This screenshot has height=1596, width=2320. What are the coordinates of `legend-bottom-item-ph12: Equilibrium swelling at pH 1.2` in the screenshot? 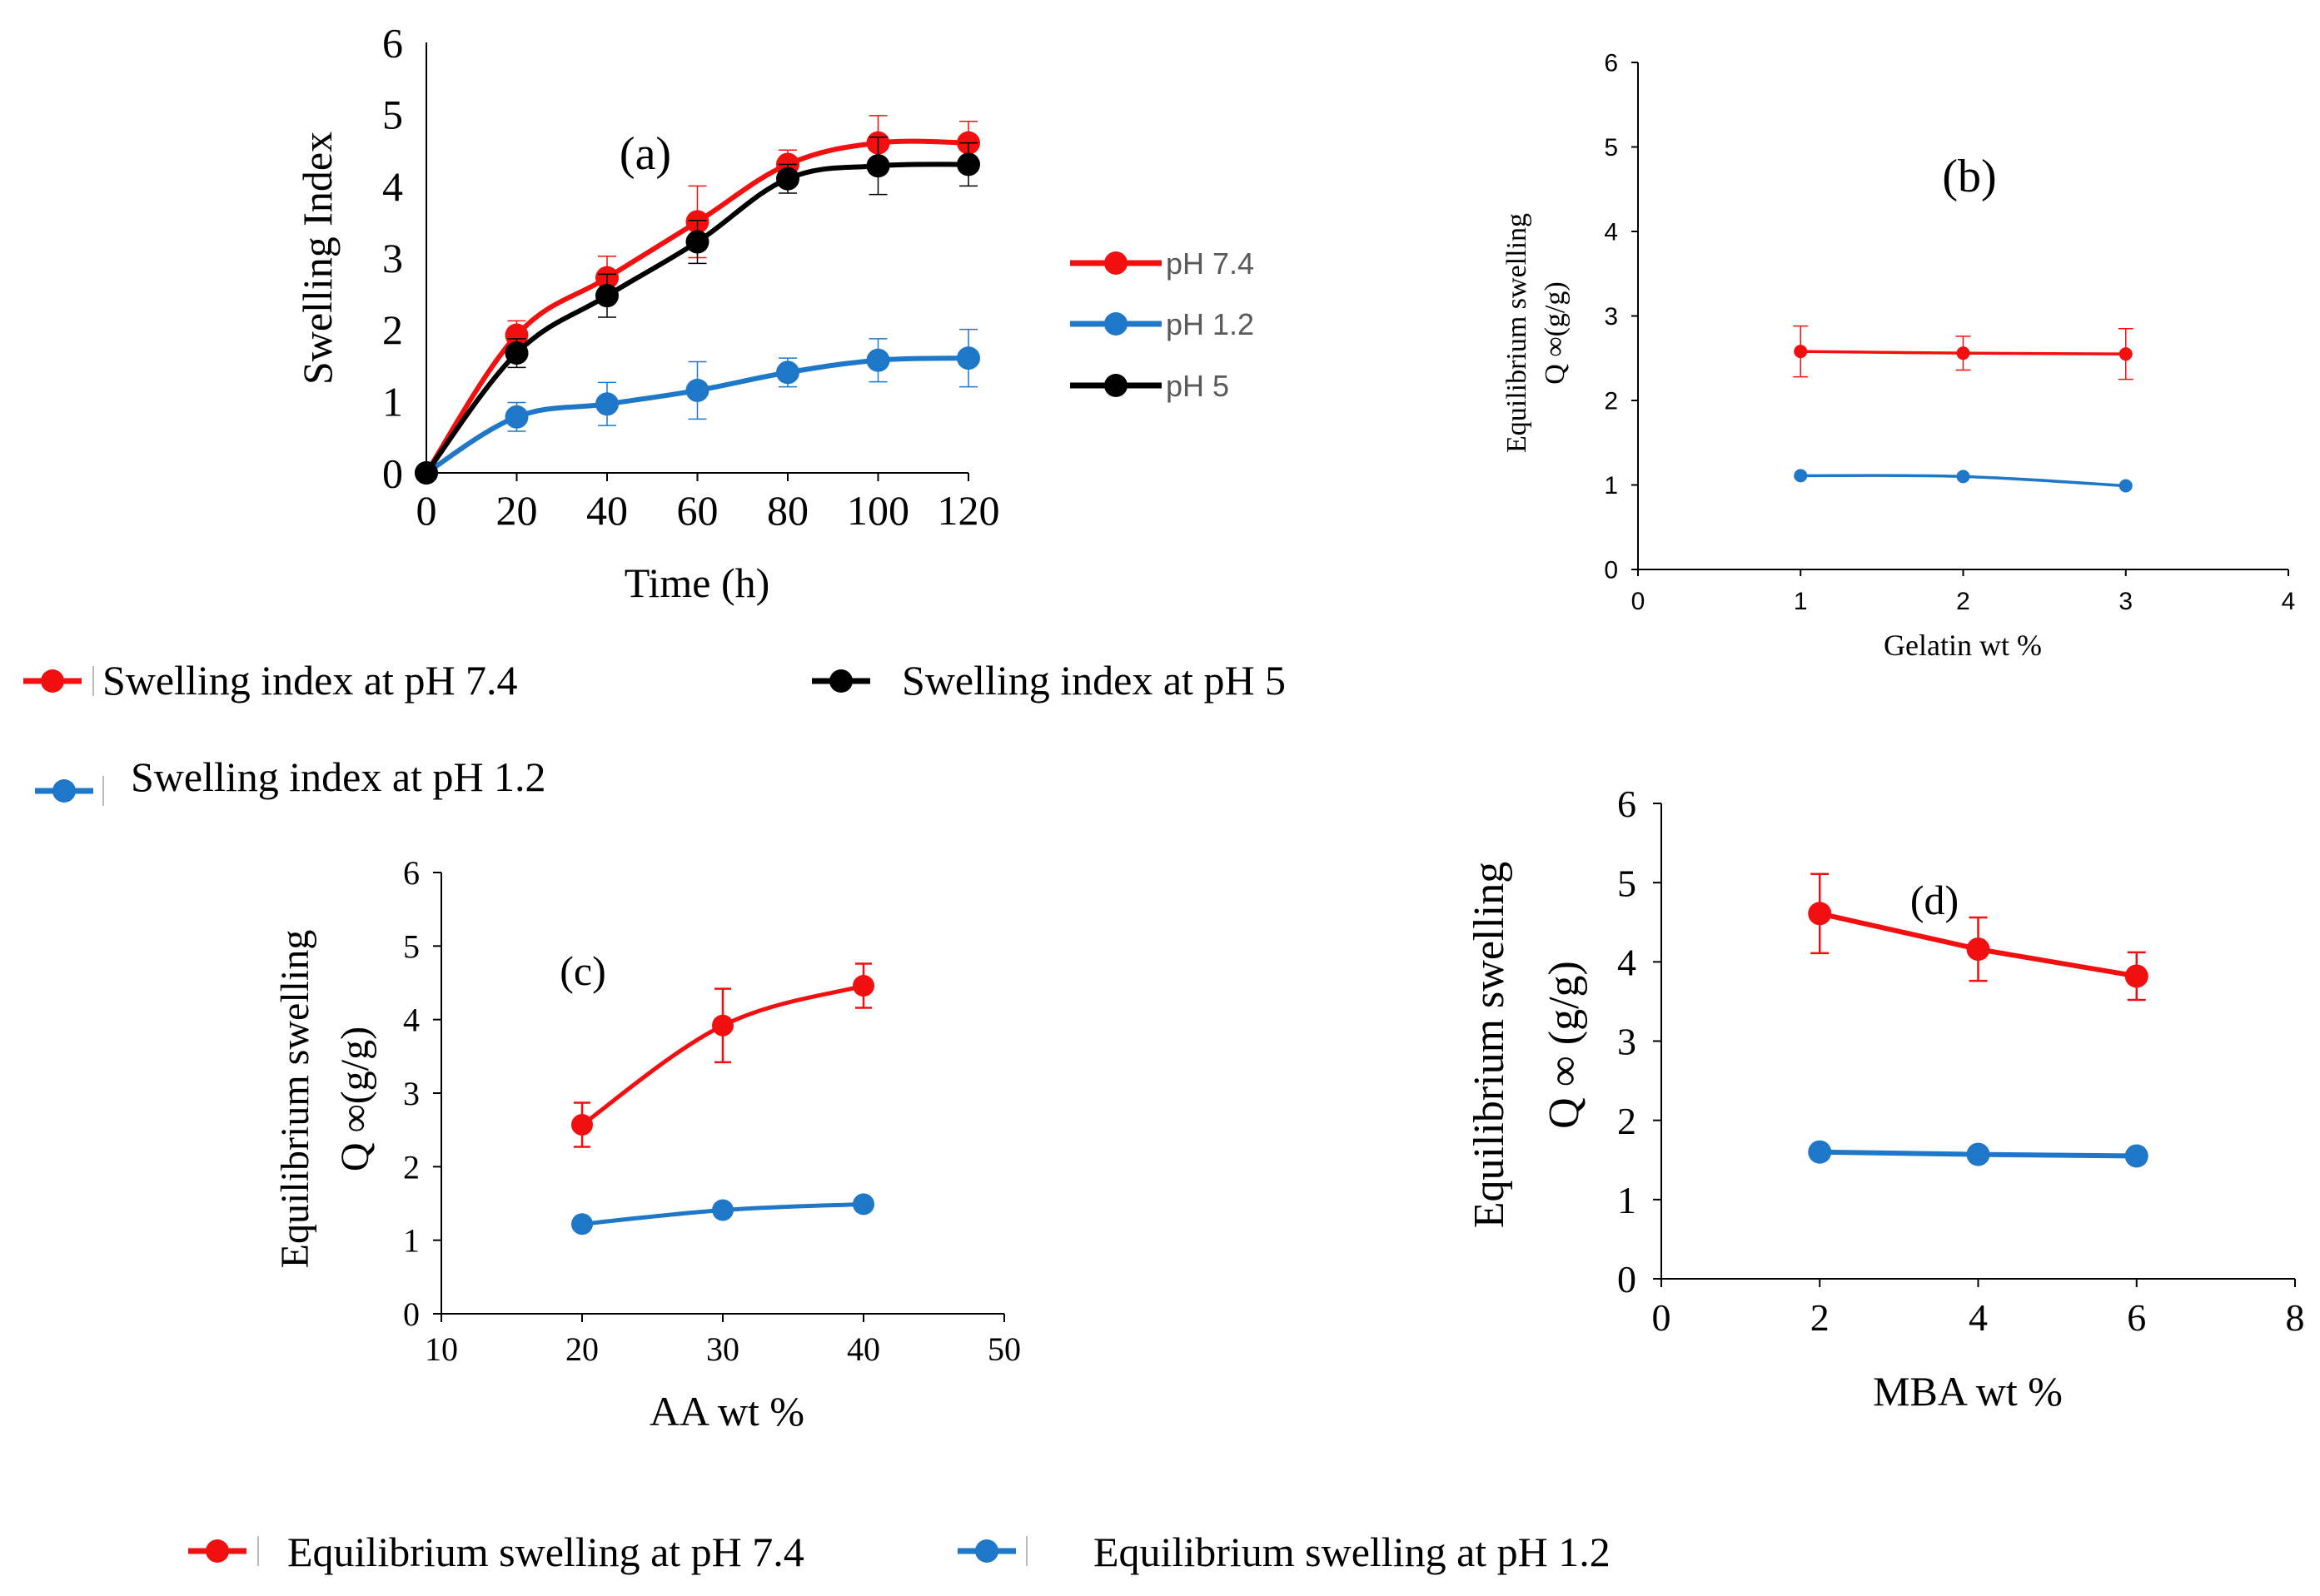 It's located at (1284, 1552).